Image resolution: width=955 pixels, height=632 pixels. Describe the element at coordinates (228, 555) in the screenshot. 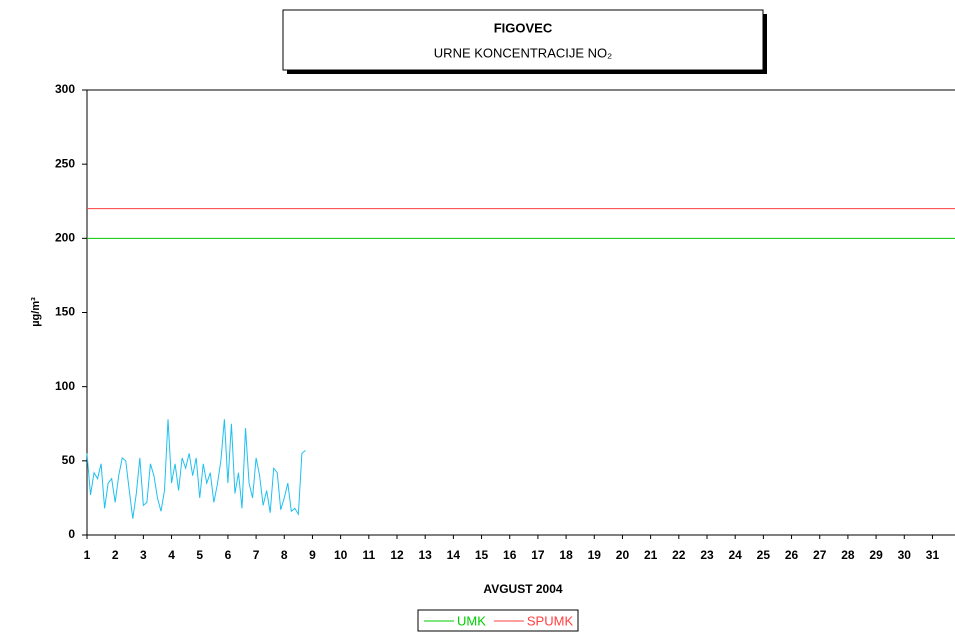

I see `x-tick-label: 6` at that location.